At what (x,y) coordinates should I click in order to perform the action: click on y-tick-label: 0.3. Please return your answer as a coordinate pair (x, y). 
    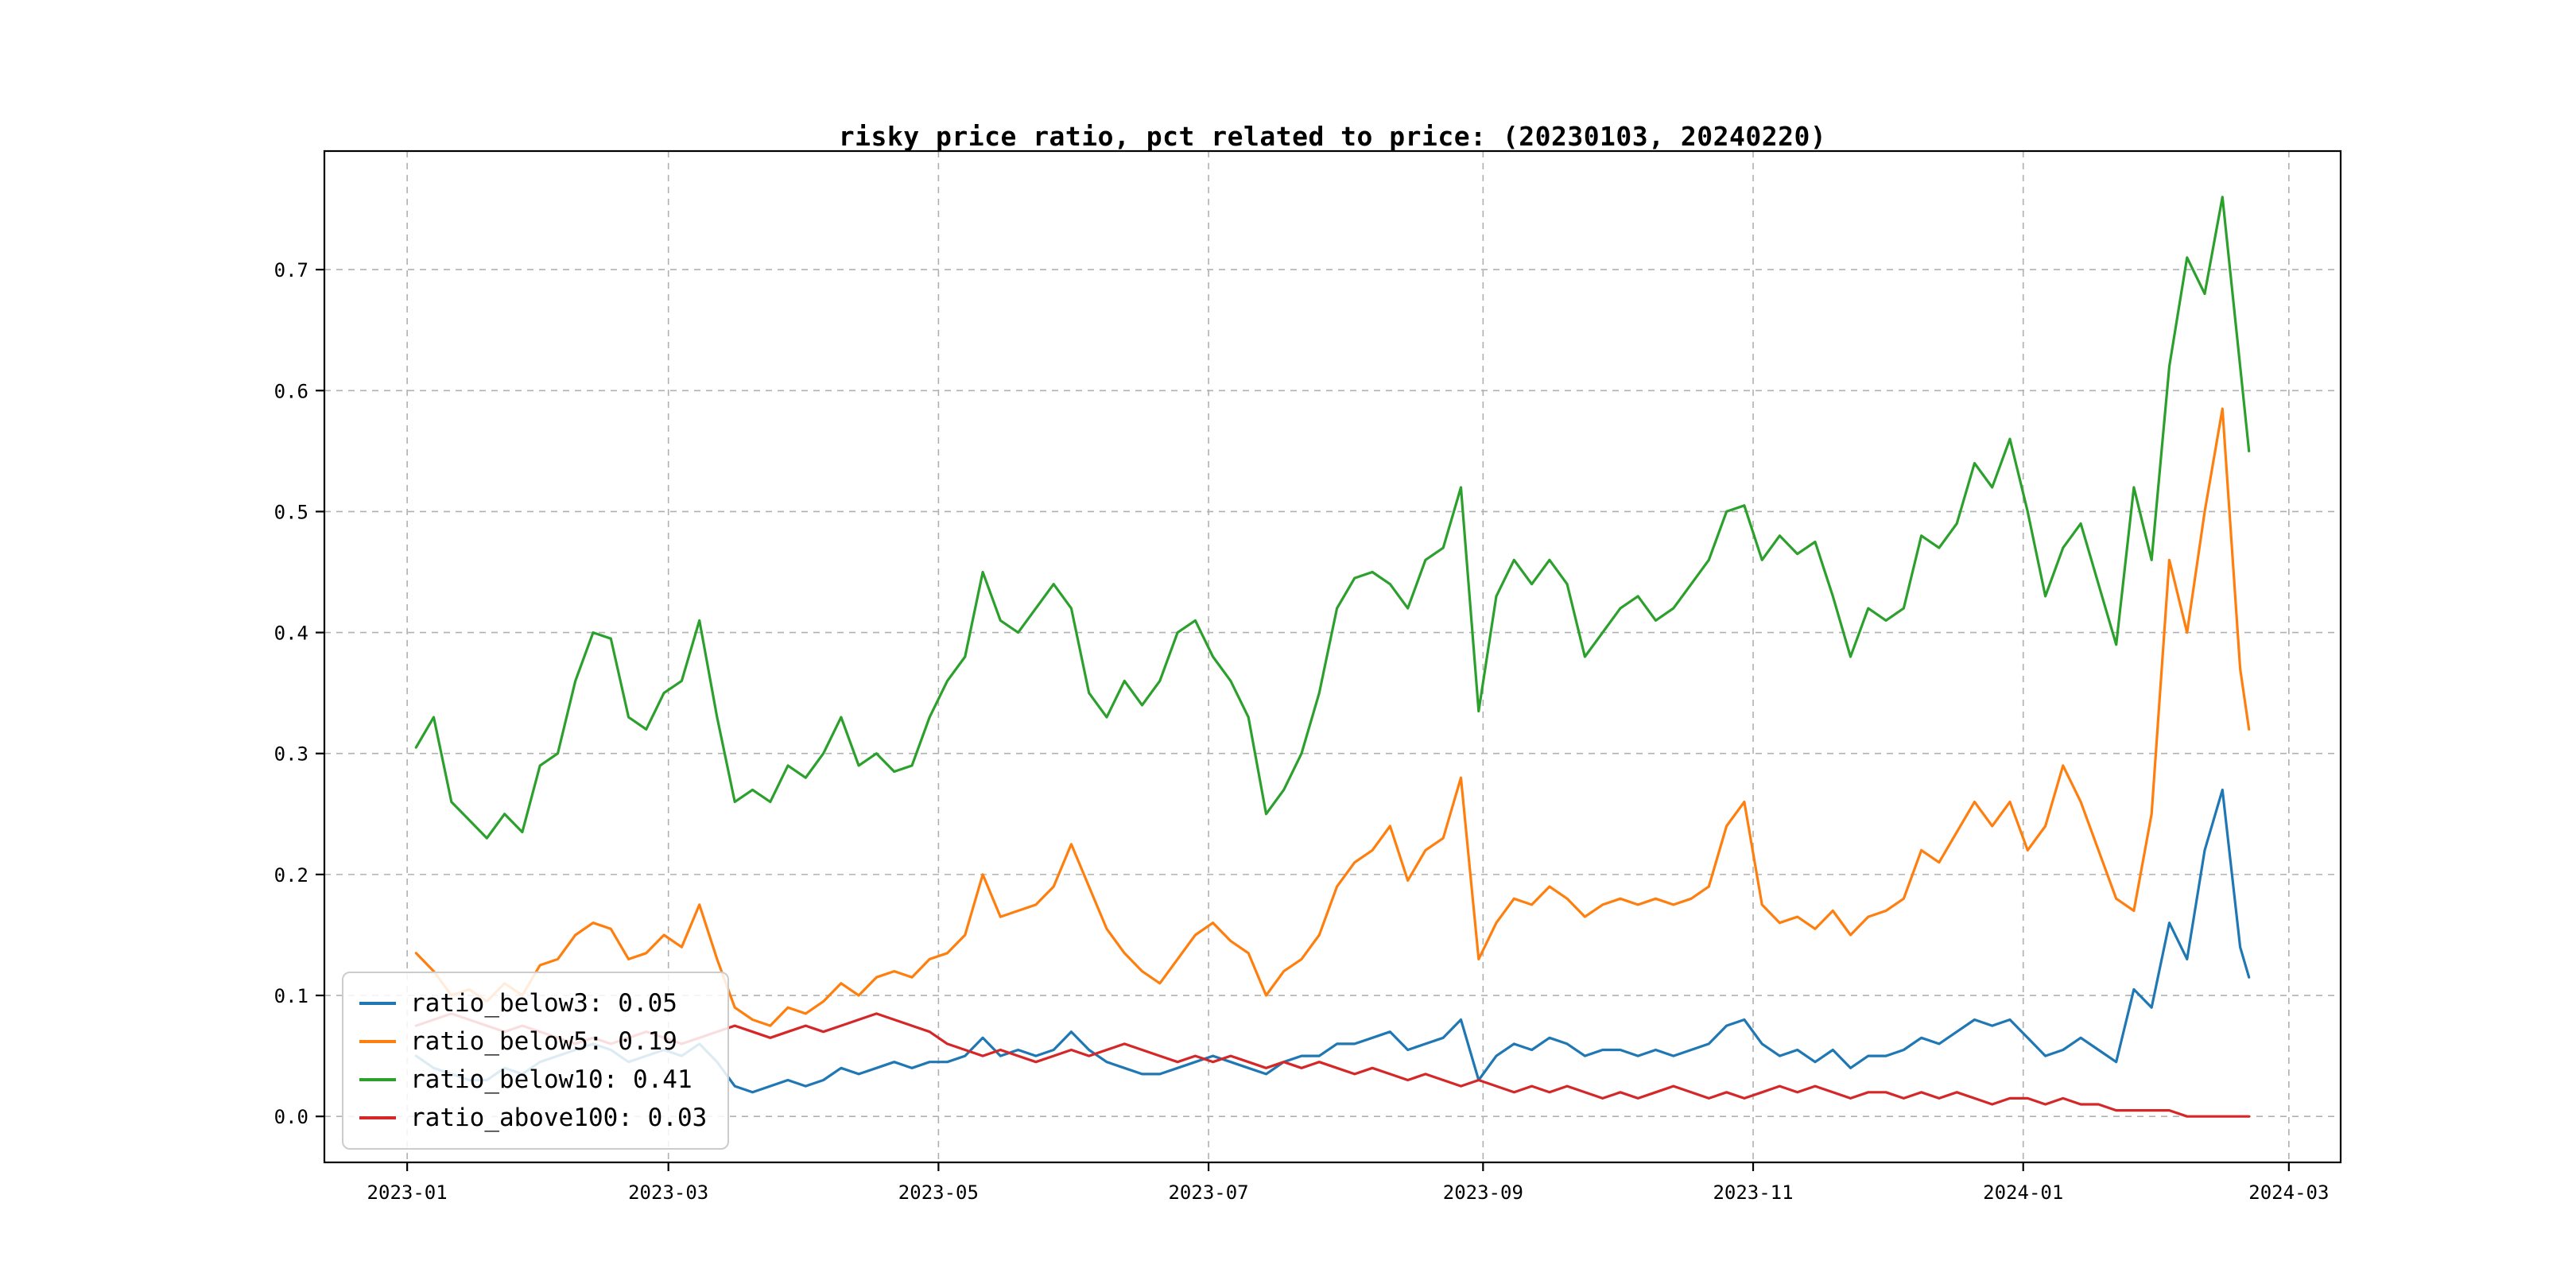
    Looking at the image, I should click on (291, 754).